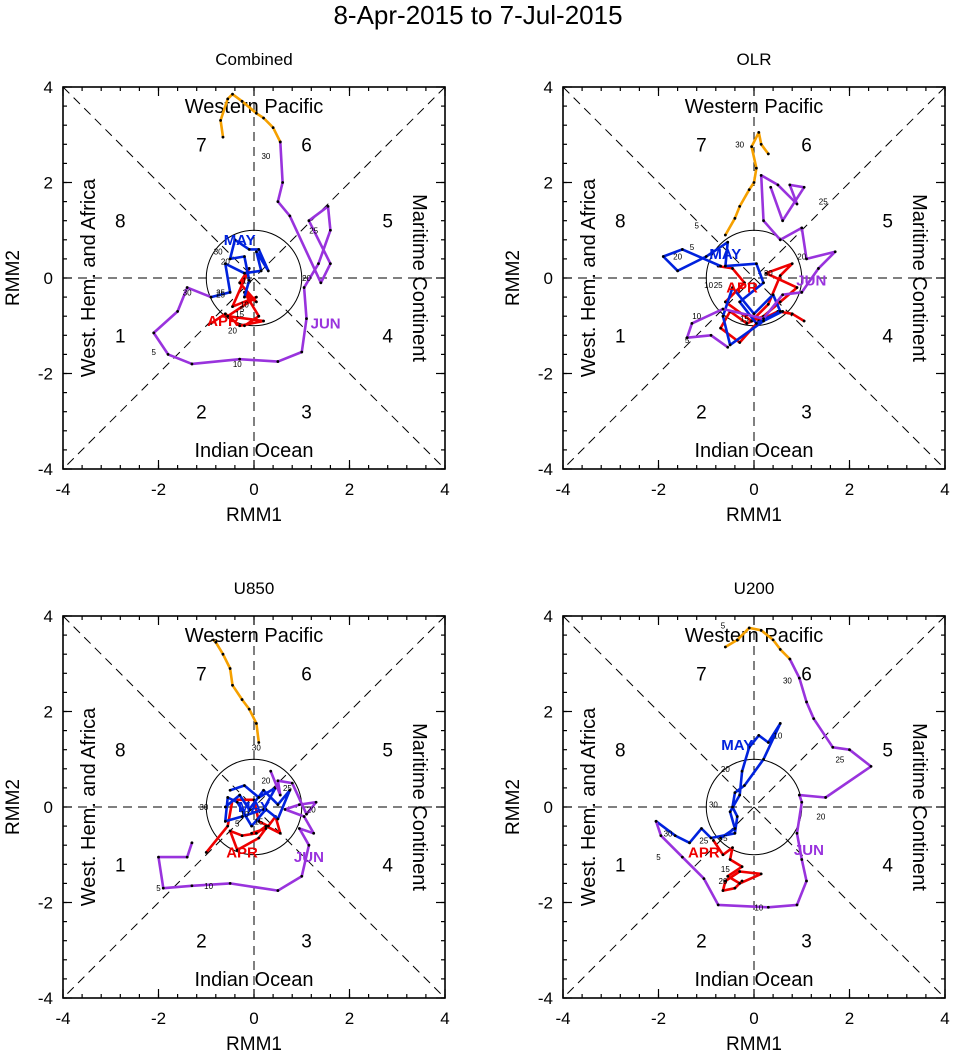  What do you see at coordinates (218, 252) in the screenshot?
I see `day-label: 30` at bounding box center [218, 252].